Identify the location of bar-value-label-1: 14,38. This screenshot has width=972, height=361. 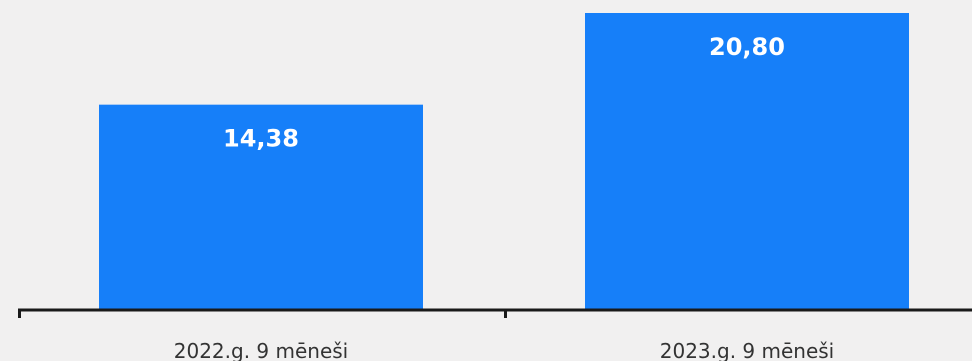
(261, 139).